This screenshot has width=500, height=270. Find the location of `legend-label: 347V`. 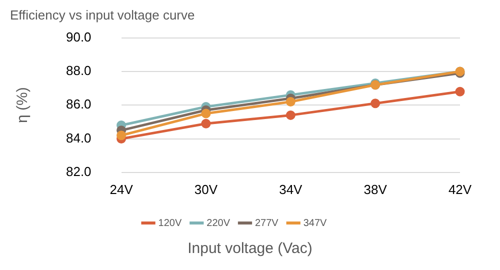

legend-label: 347V is located at coordinates (315, 223).